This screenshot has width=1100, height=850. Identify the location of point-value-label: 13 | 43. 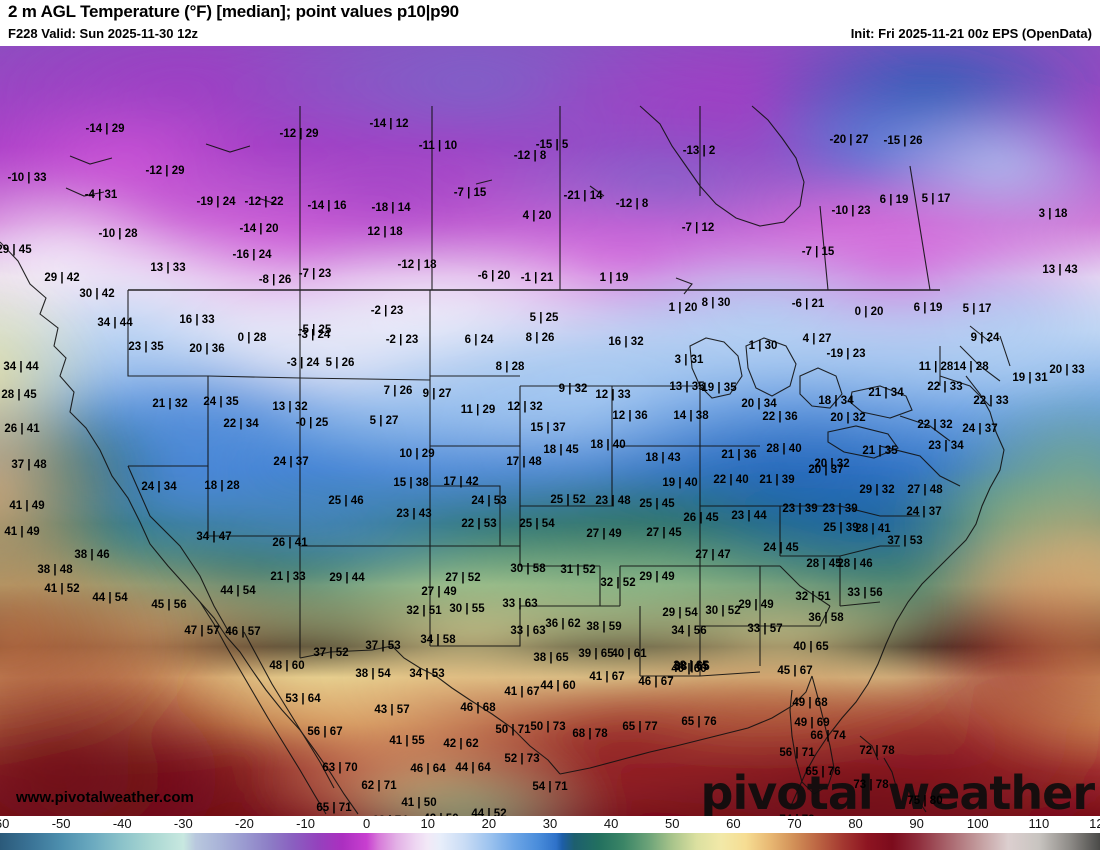
(1060, 270).